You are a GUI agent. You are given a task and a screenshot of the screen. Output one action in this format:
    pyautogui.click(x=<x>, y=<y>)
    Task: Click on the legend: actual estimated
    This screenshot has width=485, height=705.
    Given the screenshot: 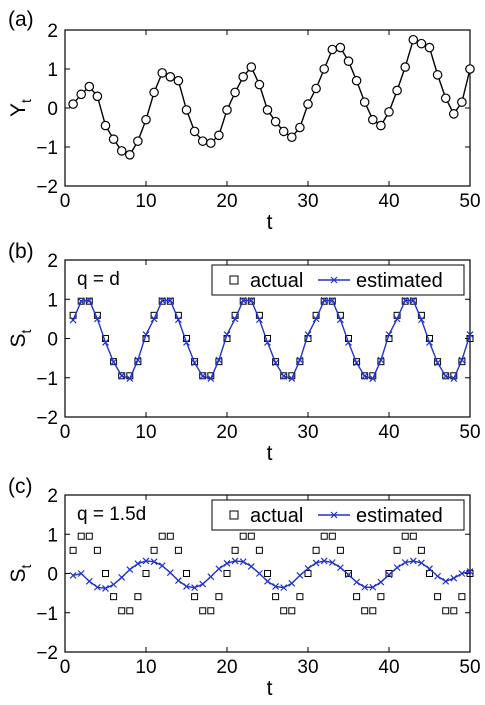 What is the action you would take?
    pyautogui.click(x=338, y=515)
    